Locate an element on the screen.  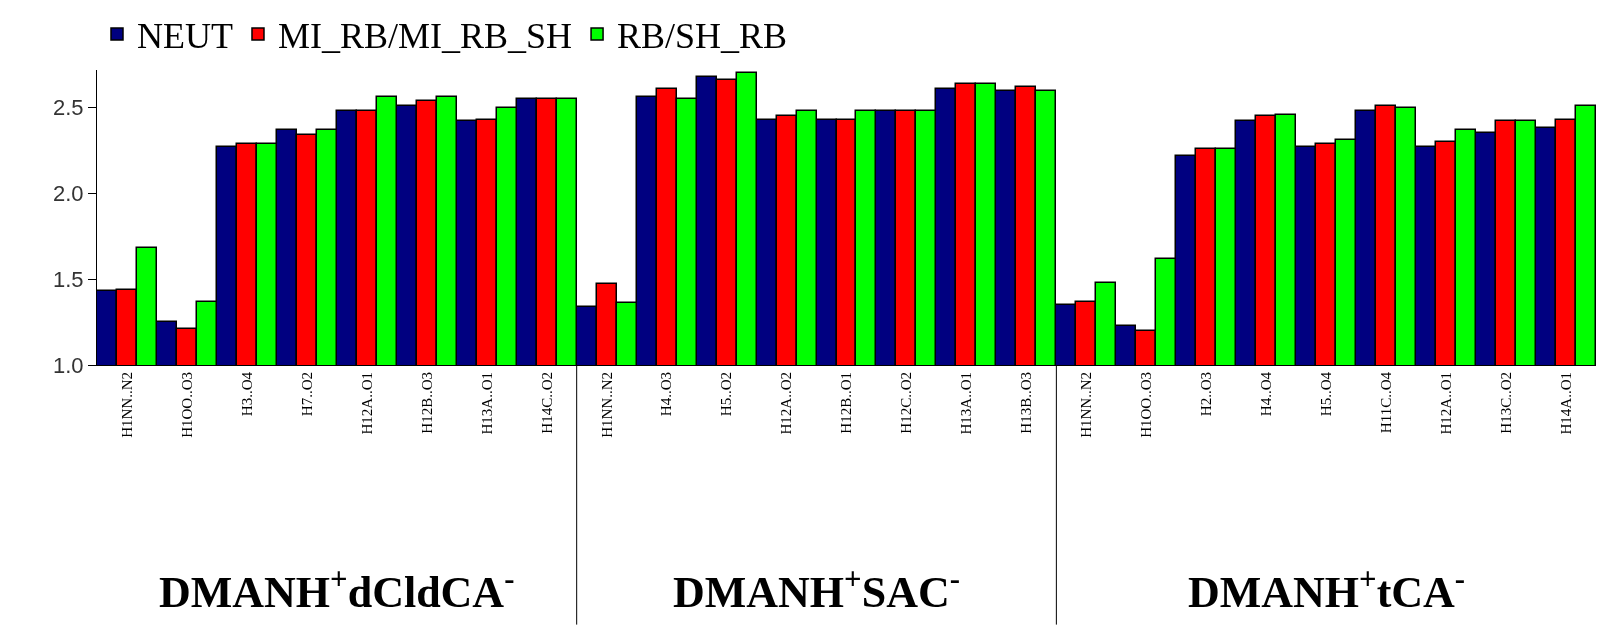
x-tick-label: H12C..O2 is located at coordinates (906, 403).